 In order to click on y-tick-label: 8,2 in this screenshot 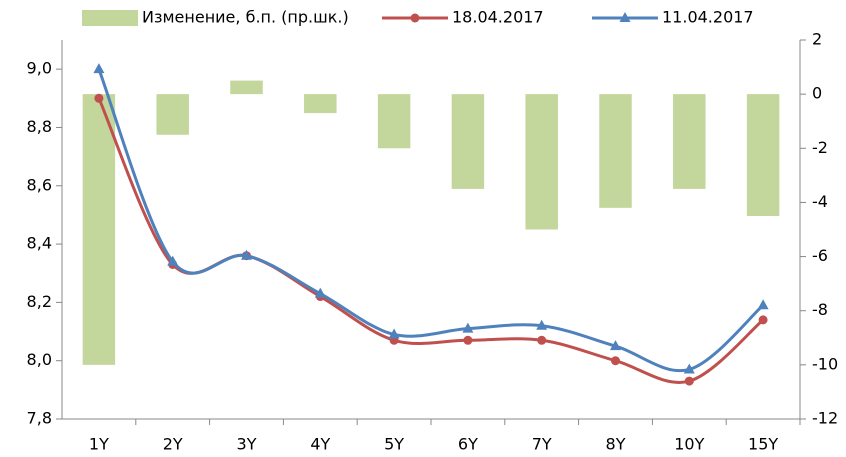, I will do `click(39, 301)`.